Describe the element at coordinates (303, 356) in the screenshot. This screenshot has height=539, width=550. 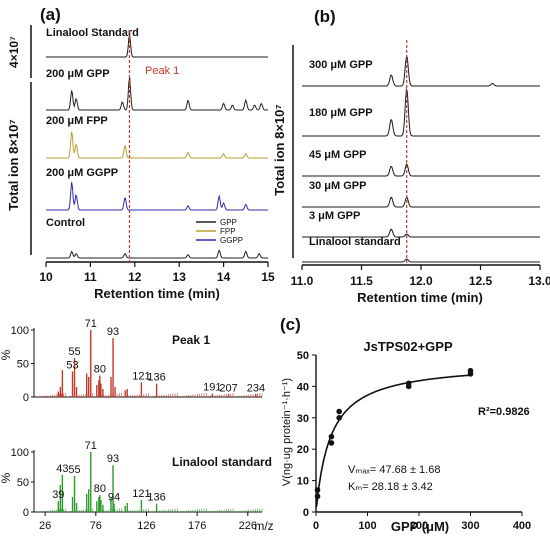
I see `panel-c-ytick-label-5: 50` at that location.